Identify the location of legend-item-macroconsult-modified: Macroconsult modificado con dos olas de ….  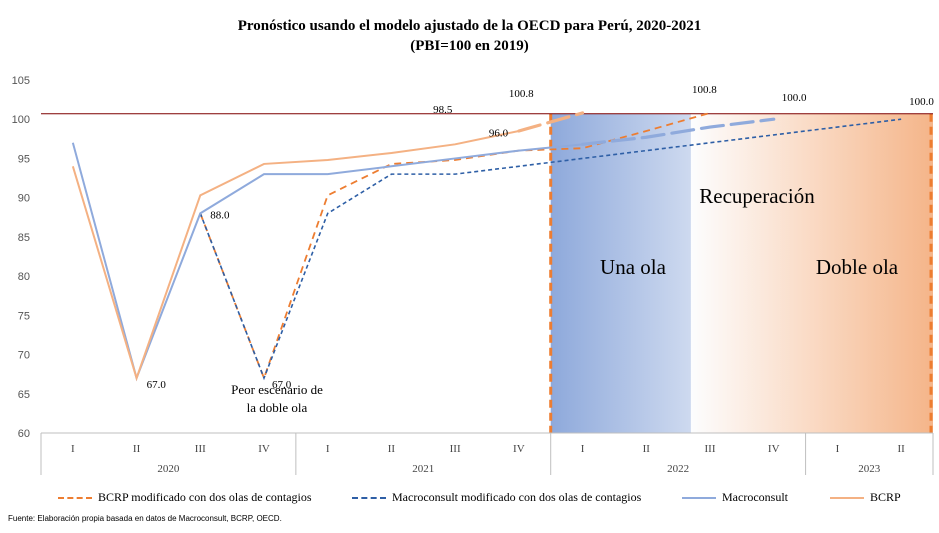
(496, 497).